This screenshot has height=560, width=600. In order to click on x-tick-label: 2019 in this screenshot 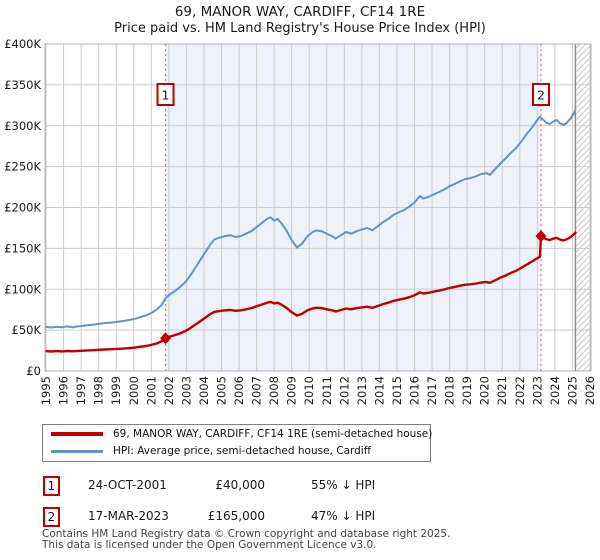, I will do `click(467, 390)`.